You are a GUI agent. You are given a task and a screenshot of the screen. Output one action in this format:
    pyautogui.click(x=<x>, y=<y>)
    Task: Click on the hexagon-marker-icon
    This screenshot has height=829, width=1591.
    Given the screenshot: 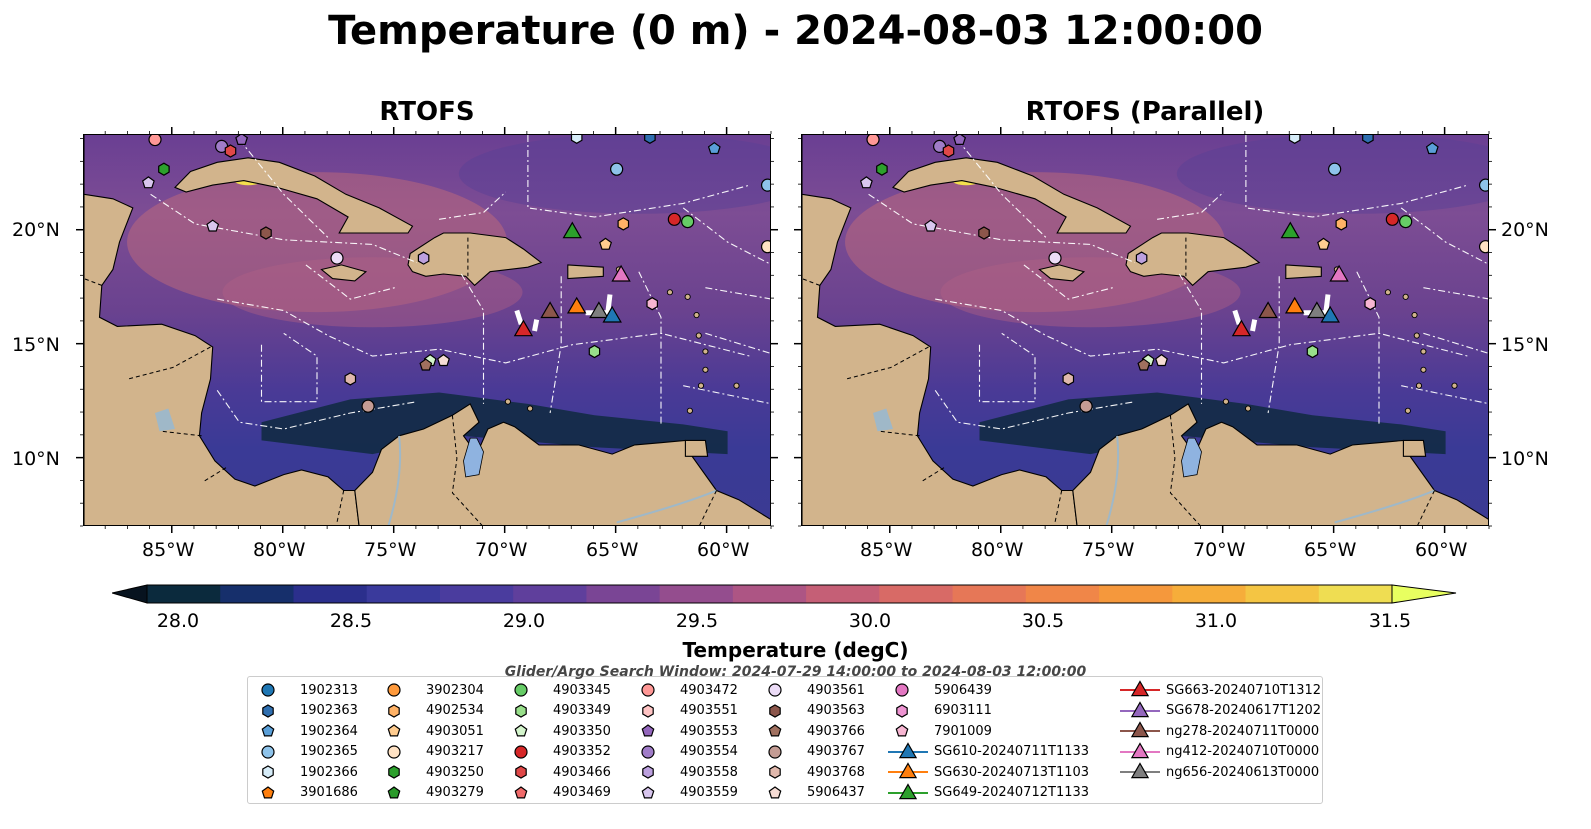 What is the action you would take?
    pyautogui.click(x=648, y=772)
    